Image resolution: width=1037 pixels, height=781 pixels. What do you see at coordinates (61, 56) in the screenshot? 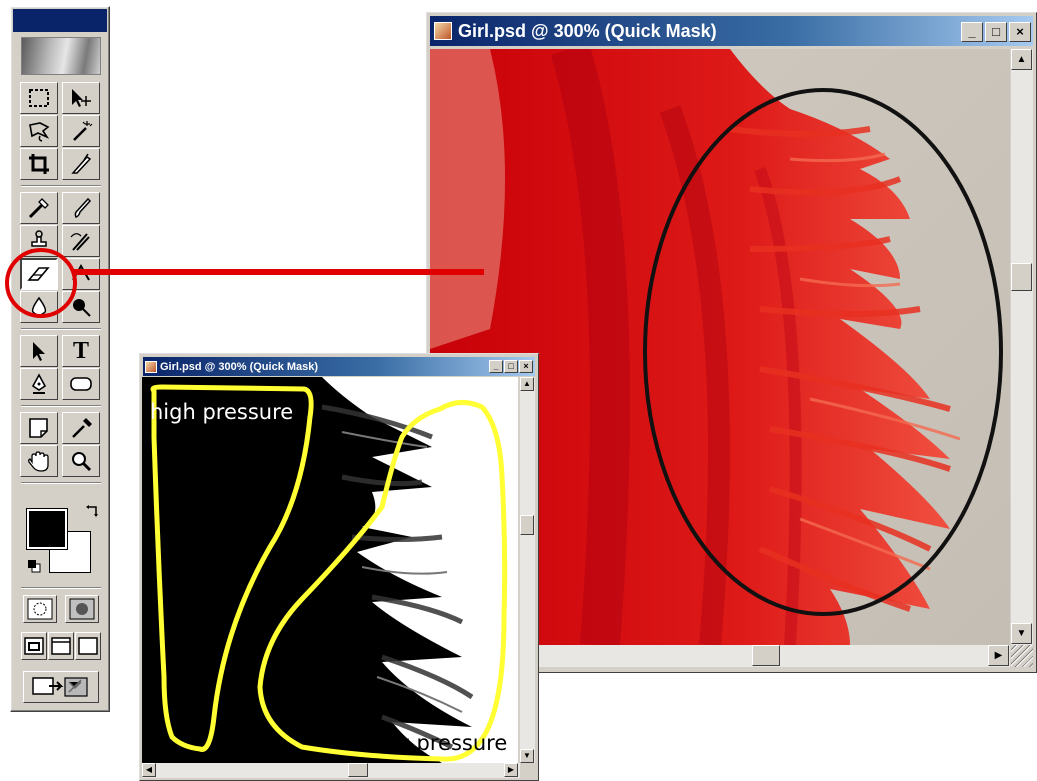
I see `photoshop-eye-logo` at bounding box center [61, 56].